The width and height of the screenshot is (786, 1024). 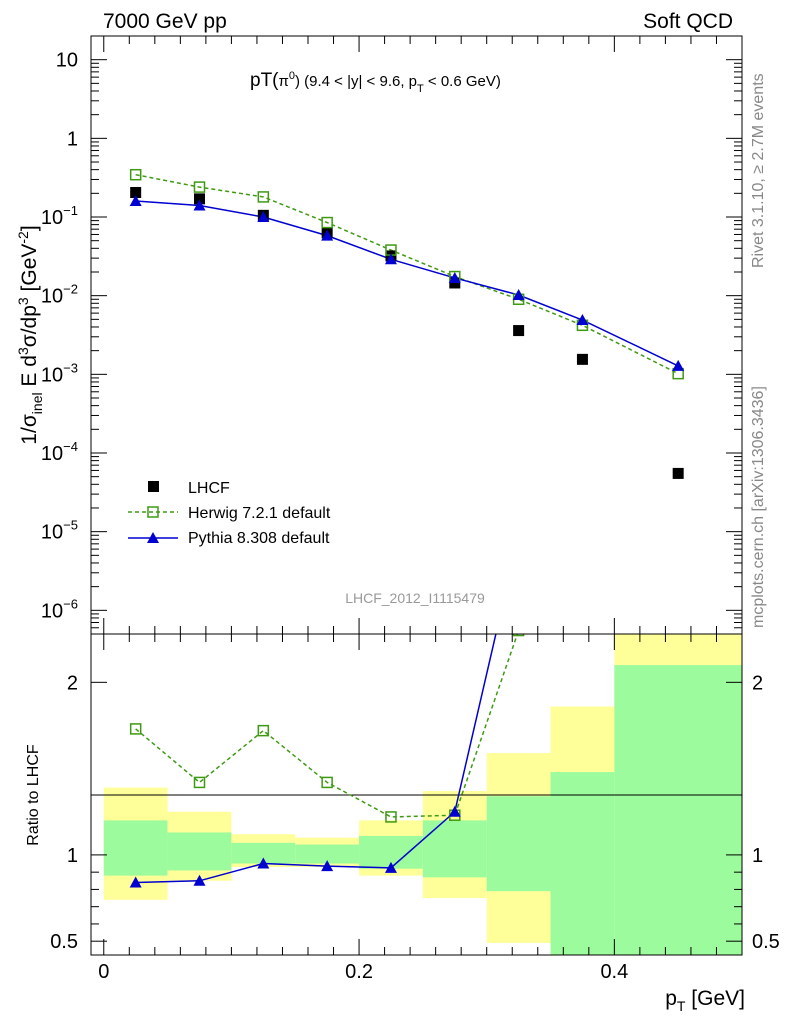 I want to click on ratio-y-tick-label-right: 1, so click(x=757, y=856).